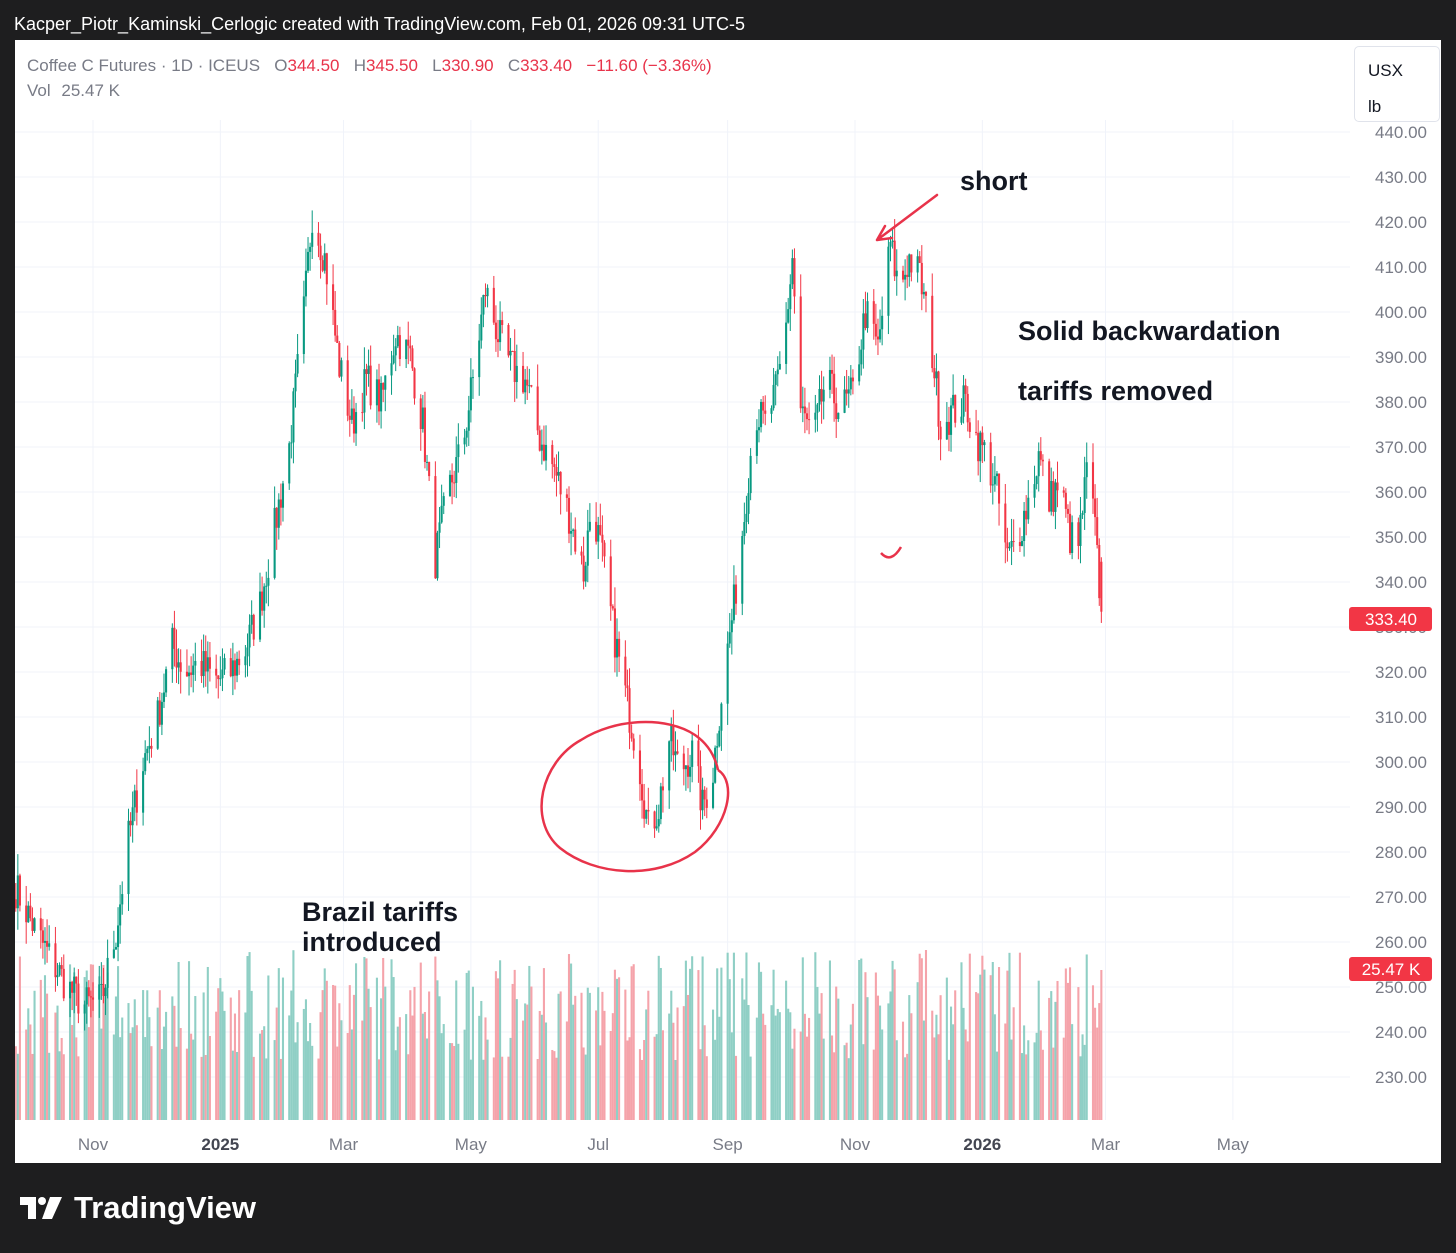  What do you see at coordinates (137, 1208) in the screenshot?
I see `tradingview-logo: TradingView` at bounding box center [137, 1208].